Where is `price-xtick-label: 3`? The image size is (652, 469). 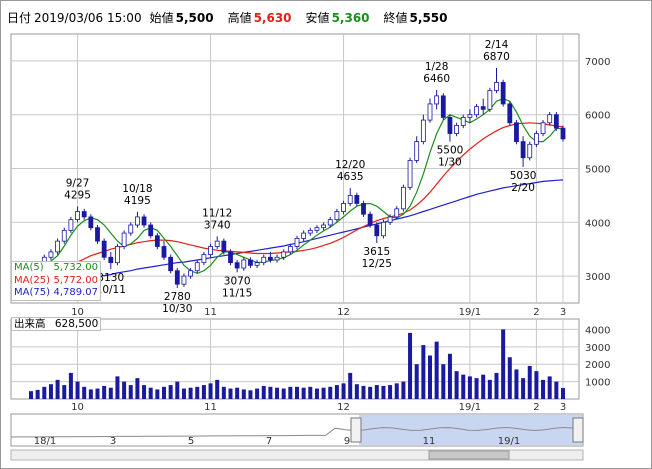 price-xtick-label: 3 is located at coordinates (563, 312).